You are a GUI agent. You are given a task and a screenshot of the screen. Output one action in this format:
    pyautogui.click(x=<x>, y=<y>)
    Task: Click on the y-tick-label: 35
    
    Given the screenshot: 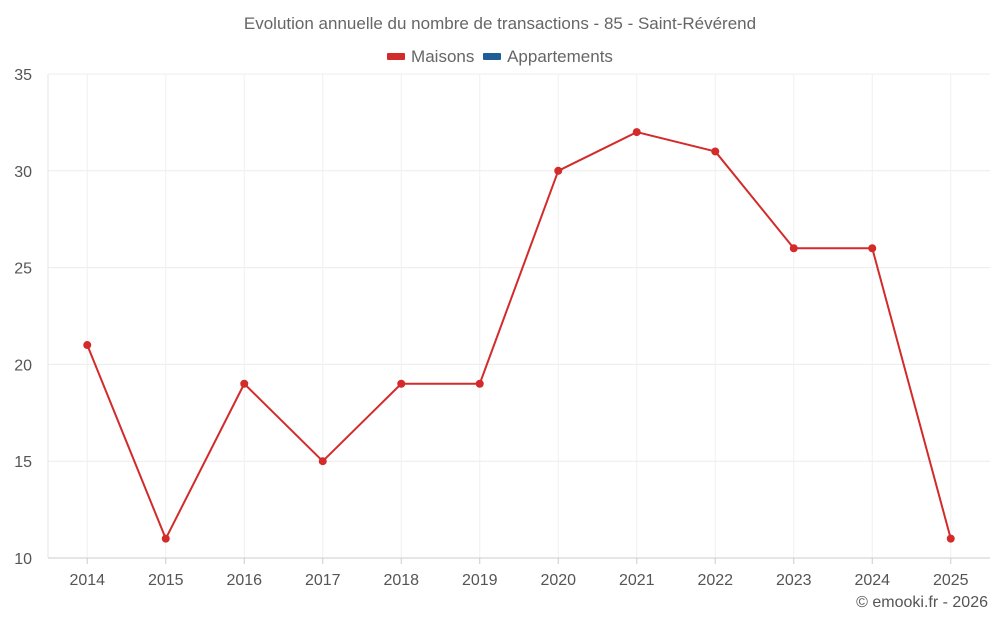 What is the action you would take?
    pyautogui.click(x=23, y=75)
    